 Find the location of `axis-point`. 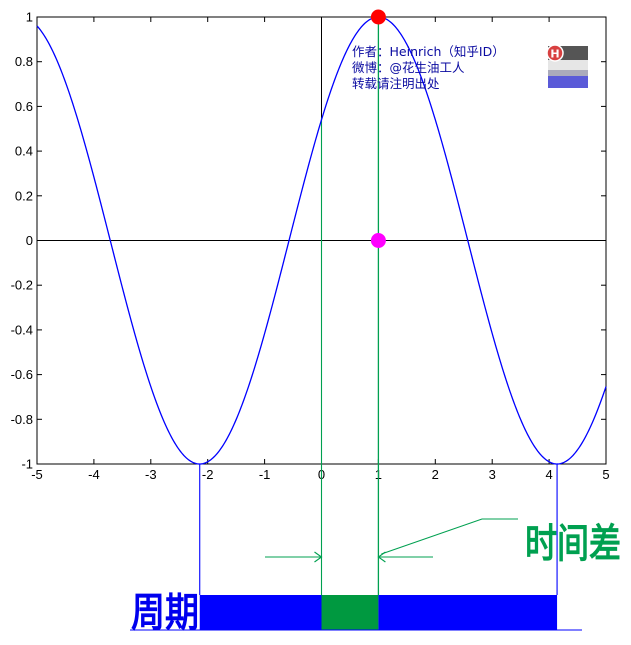

axis-point is located at coordinates (378, 240).